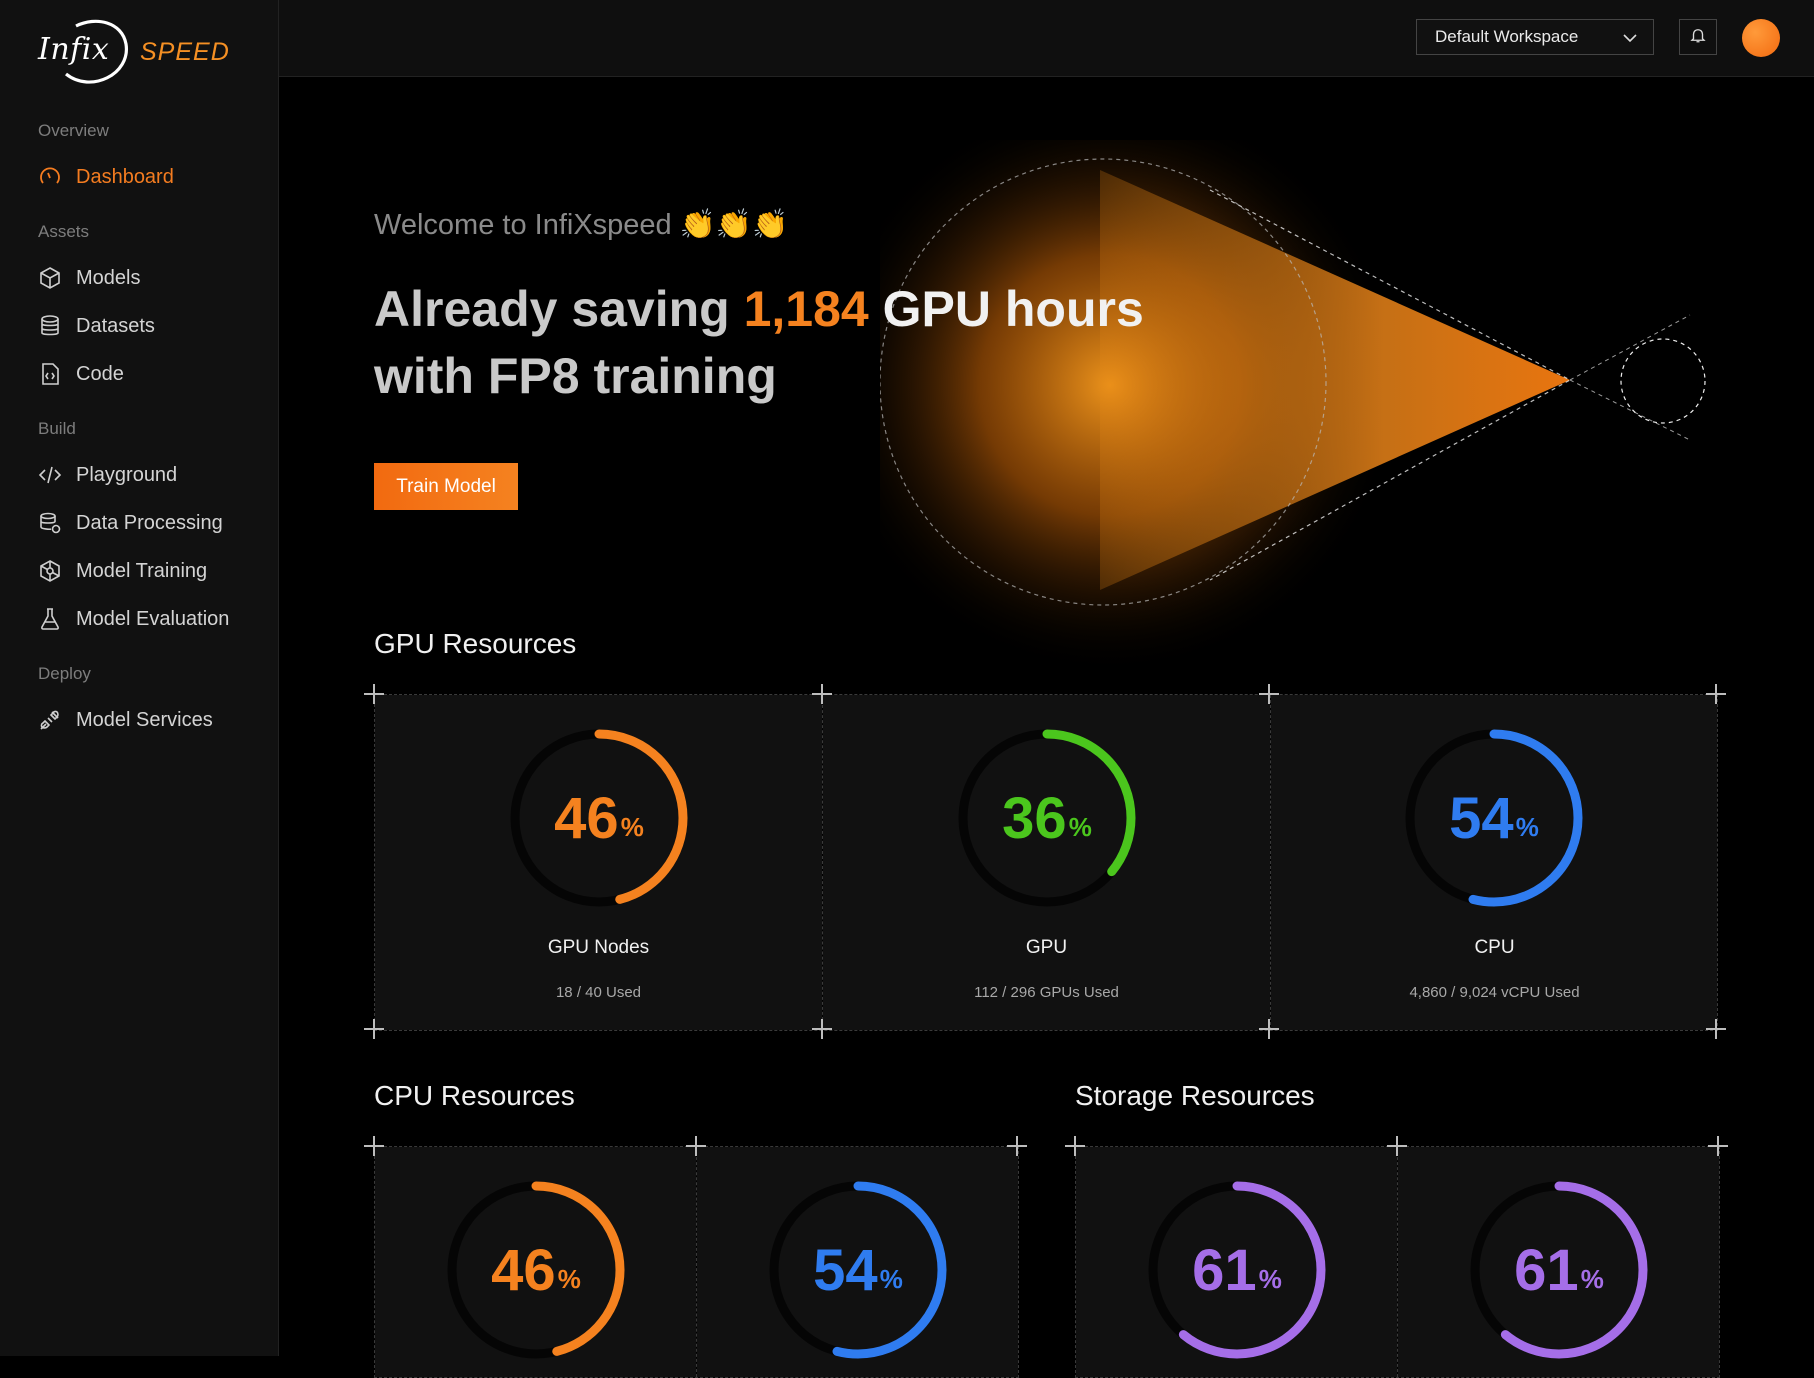 This screenshot has width=1814, height=1378. I want to click on brand-product: SPEED, so click(185, 52).